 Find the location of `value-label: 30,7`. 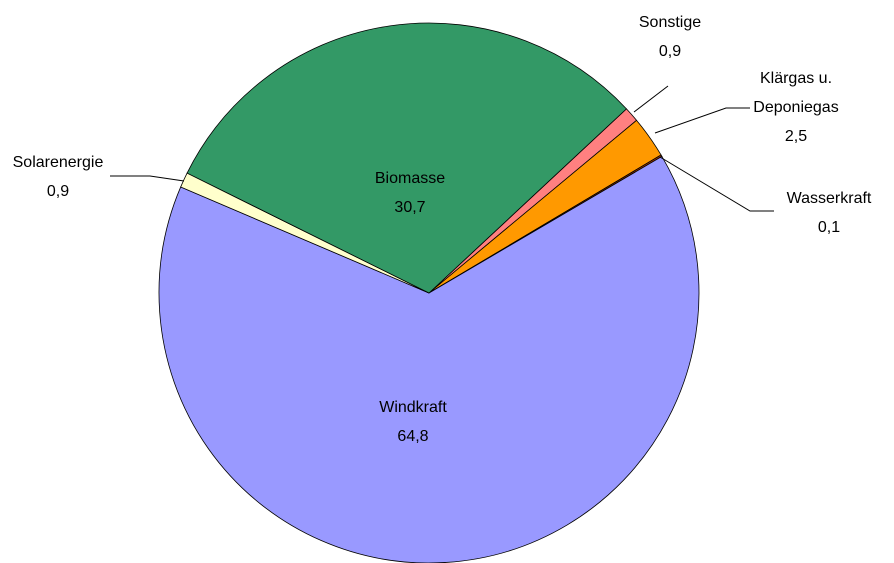

value-label: 30,7 is located at coordinates (410, 207).